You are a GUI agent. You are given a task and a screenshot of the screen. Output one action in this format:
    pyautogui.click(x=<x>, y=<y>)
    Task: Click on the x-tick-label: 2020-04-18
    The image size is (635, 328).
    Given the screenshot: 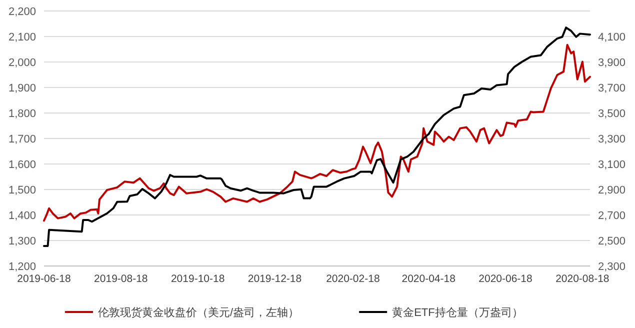 What is the action you would take?
    pyautogui.click(x=429, y=279)
    